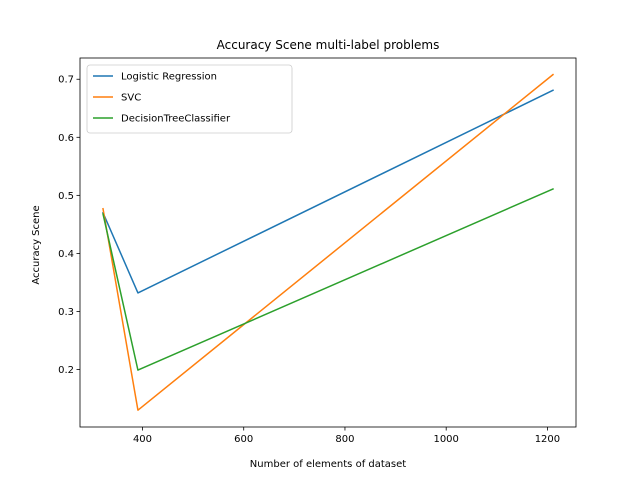 Image resolution: width=640 pixels, height=480 pixels. I want to click on y-tick-label: 0.6, so click(66, 138).